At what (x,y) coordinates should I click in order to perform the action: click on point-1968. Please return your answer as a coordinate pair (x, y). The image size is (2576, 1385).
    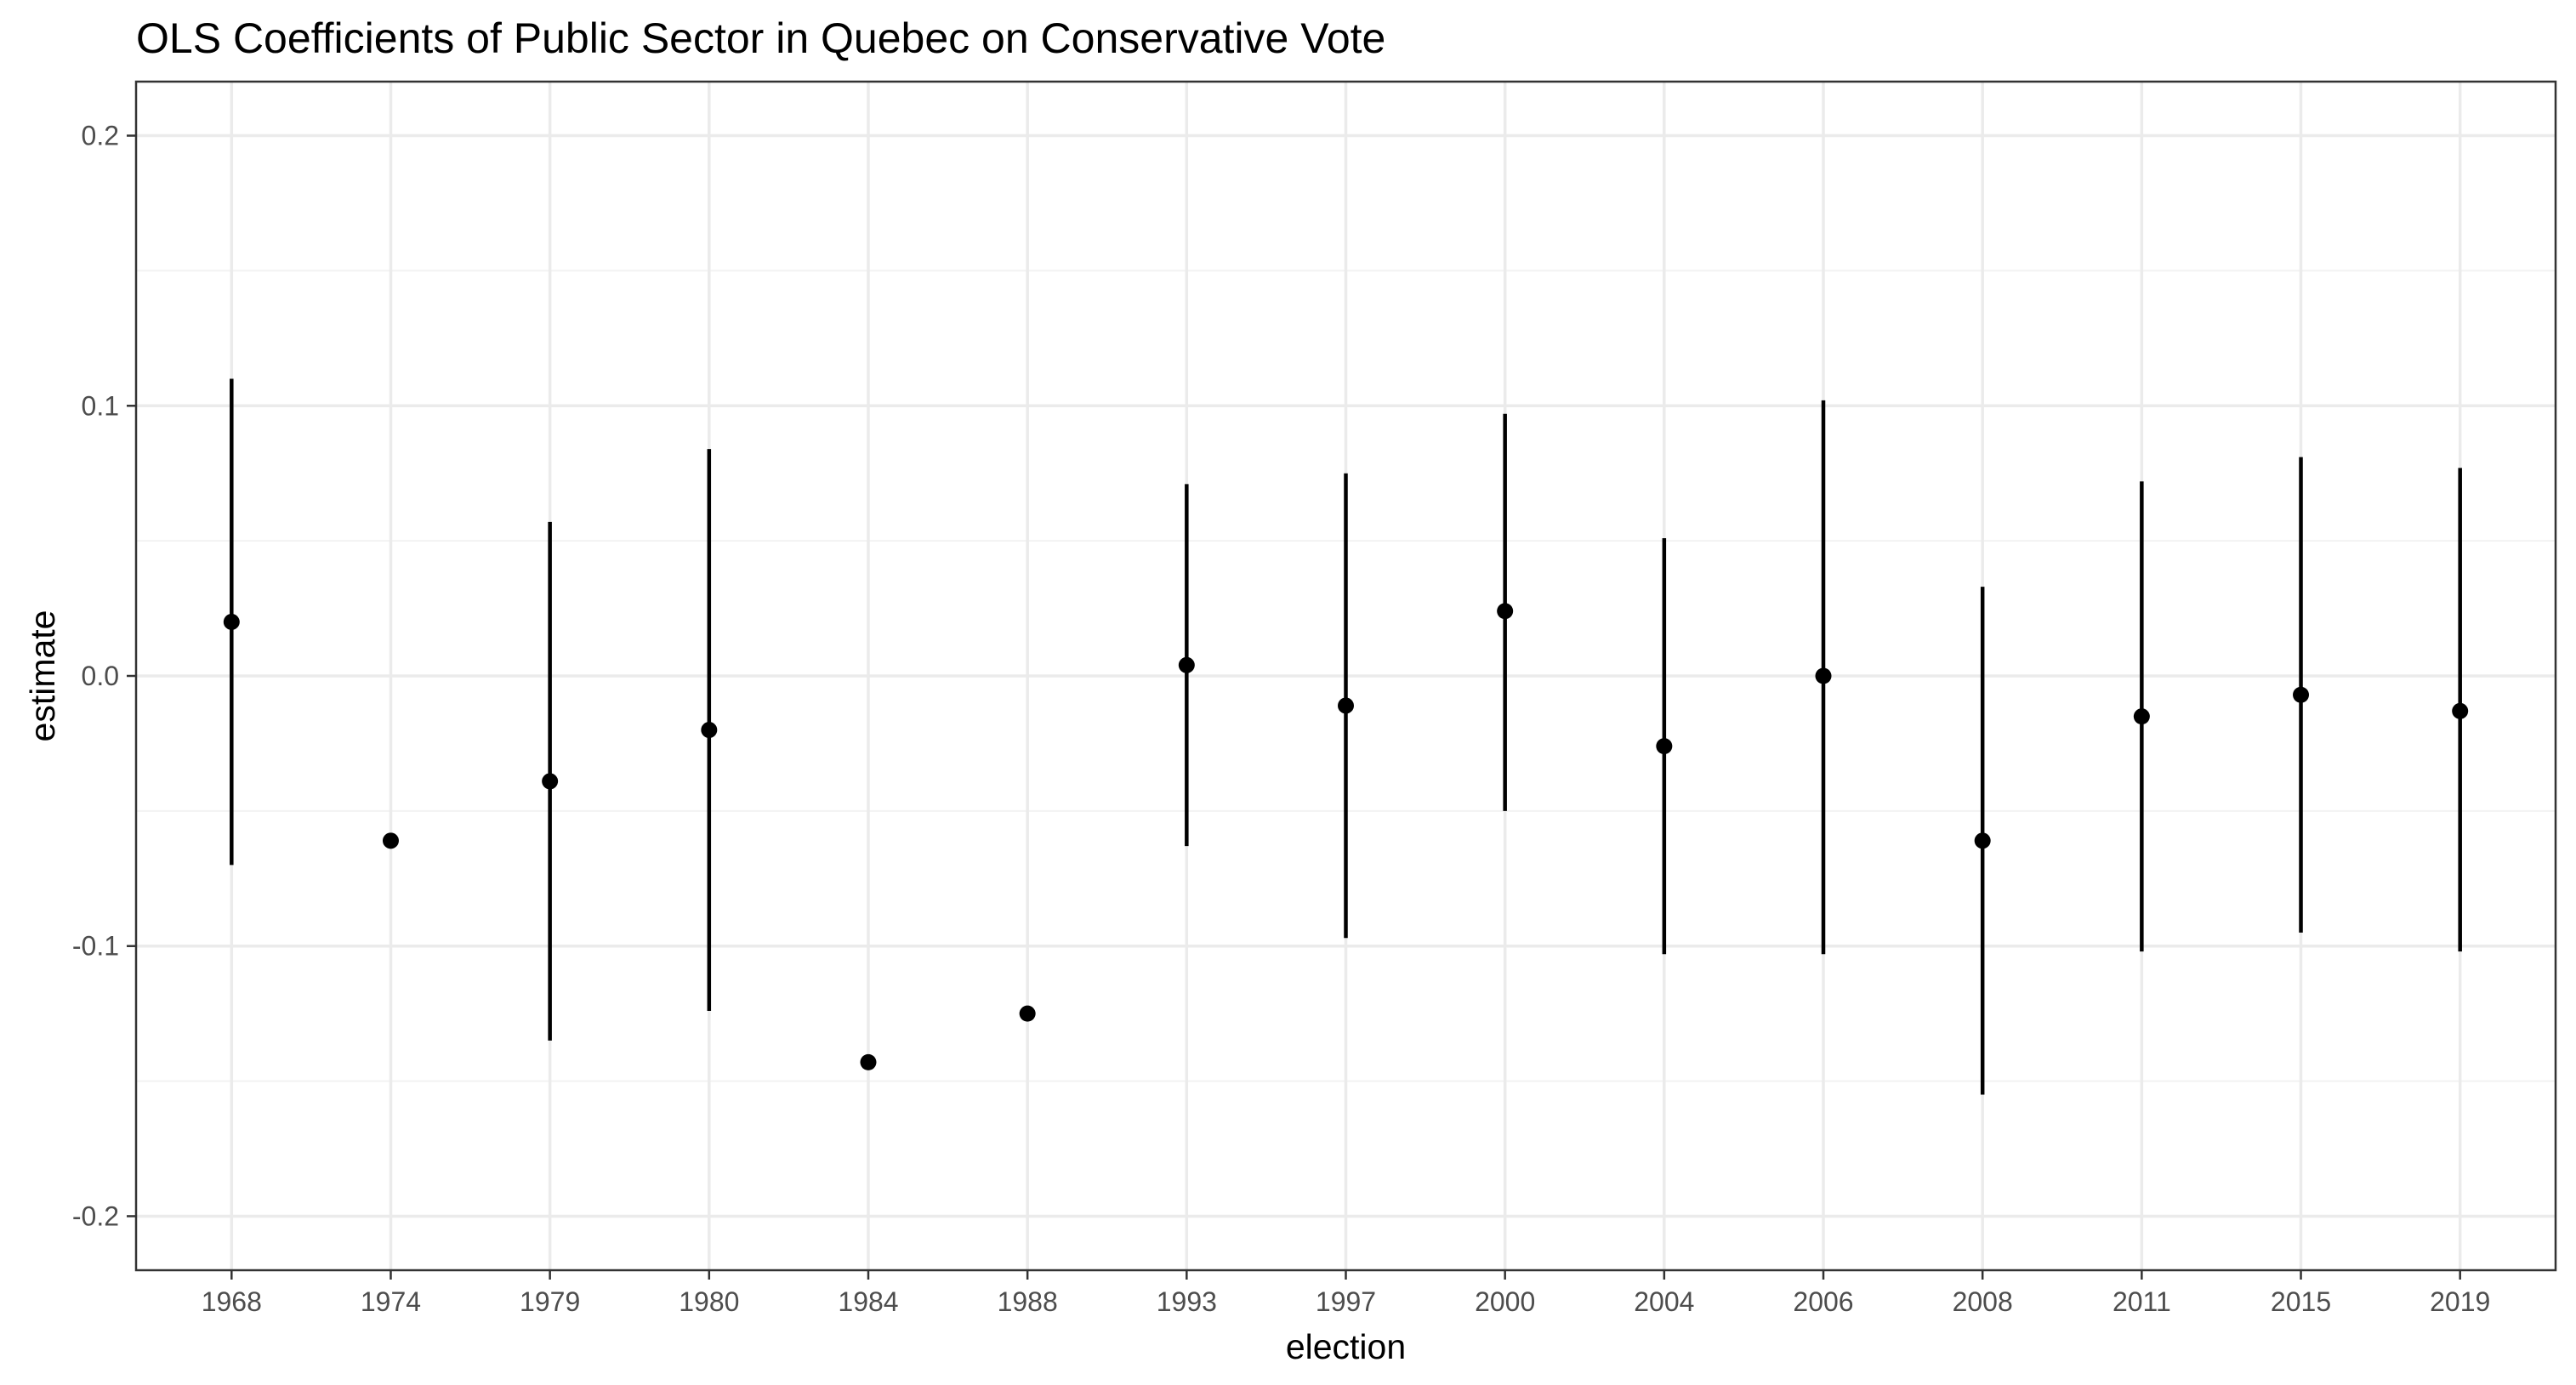
    Looking at the image, I should click on (231, 621).